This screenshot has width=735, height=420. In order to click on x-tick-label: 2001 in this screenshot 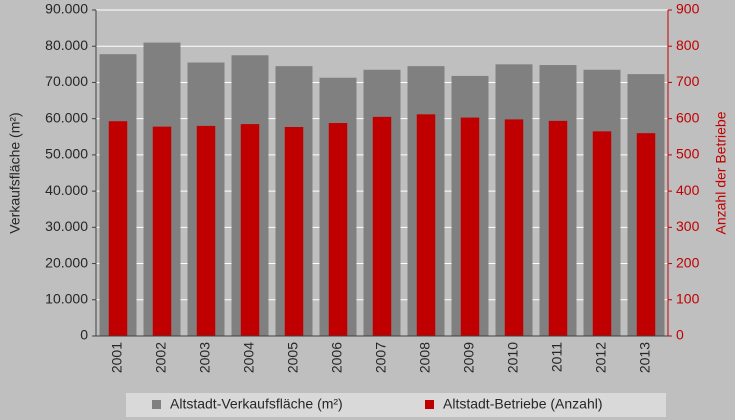, I will do `click(117, 357)`.